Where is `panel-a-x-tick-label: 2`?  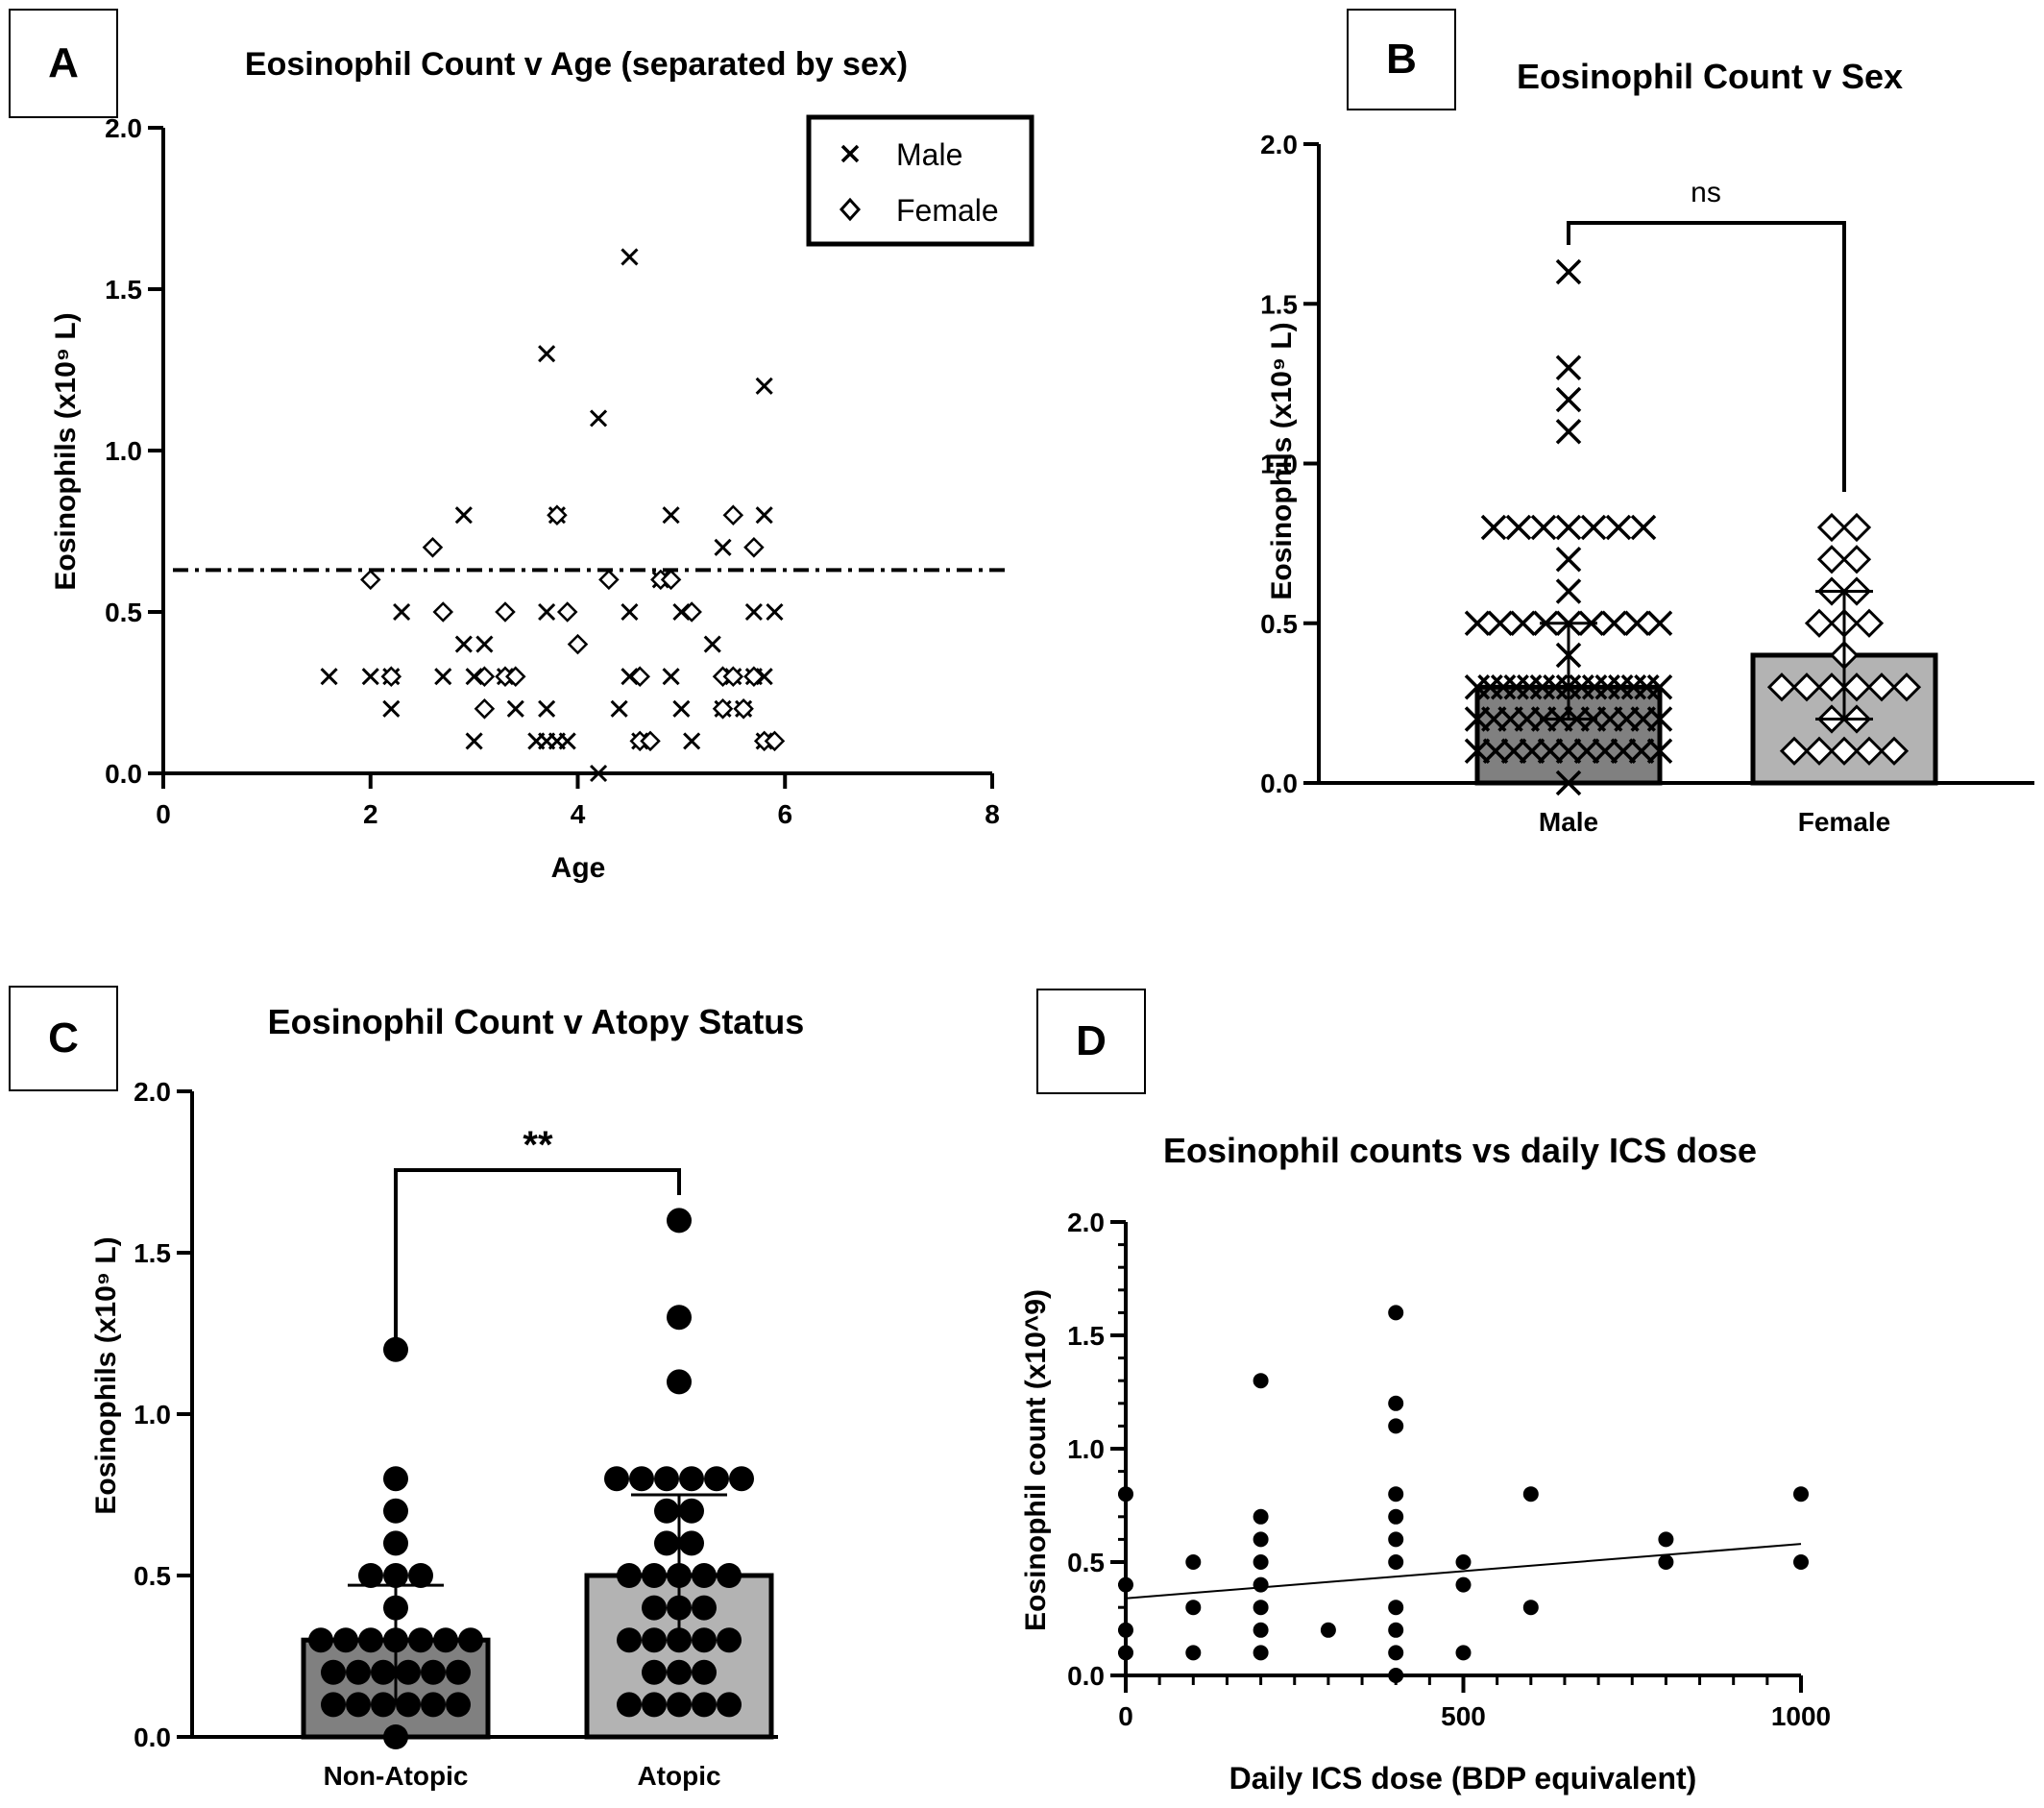 panel-a-x-tick-label: 2 is located at coordinates (370, 814).